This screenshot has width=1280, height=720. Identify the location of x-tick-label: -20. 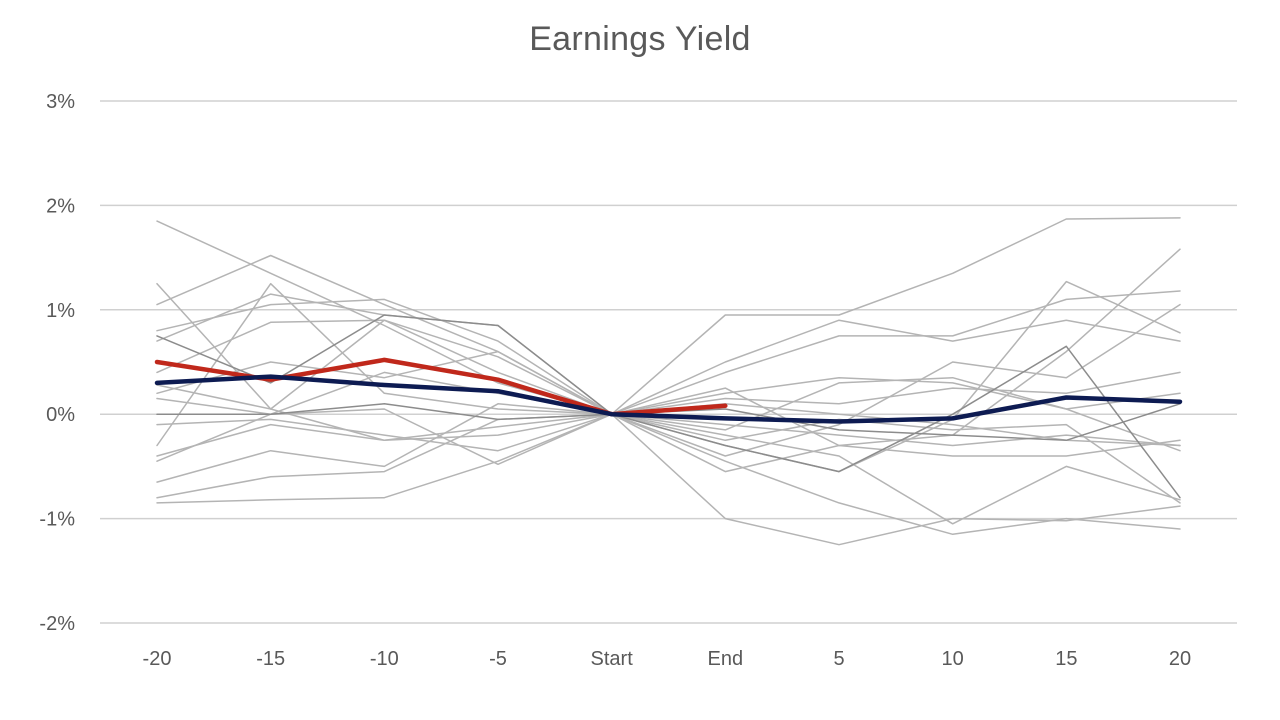
(157, 659).